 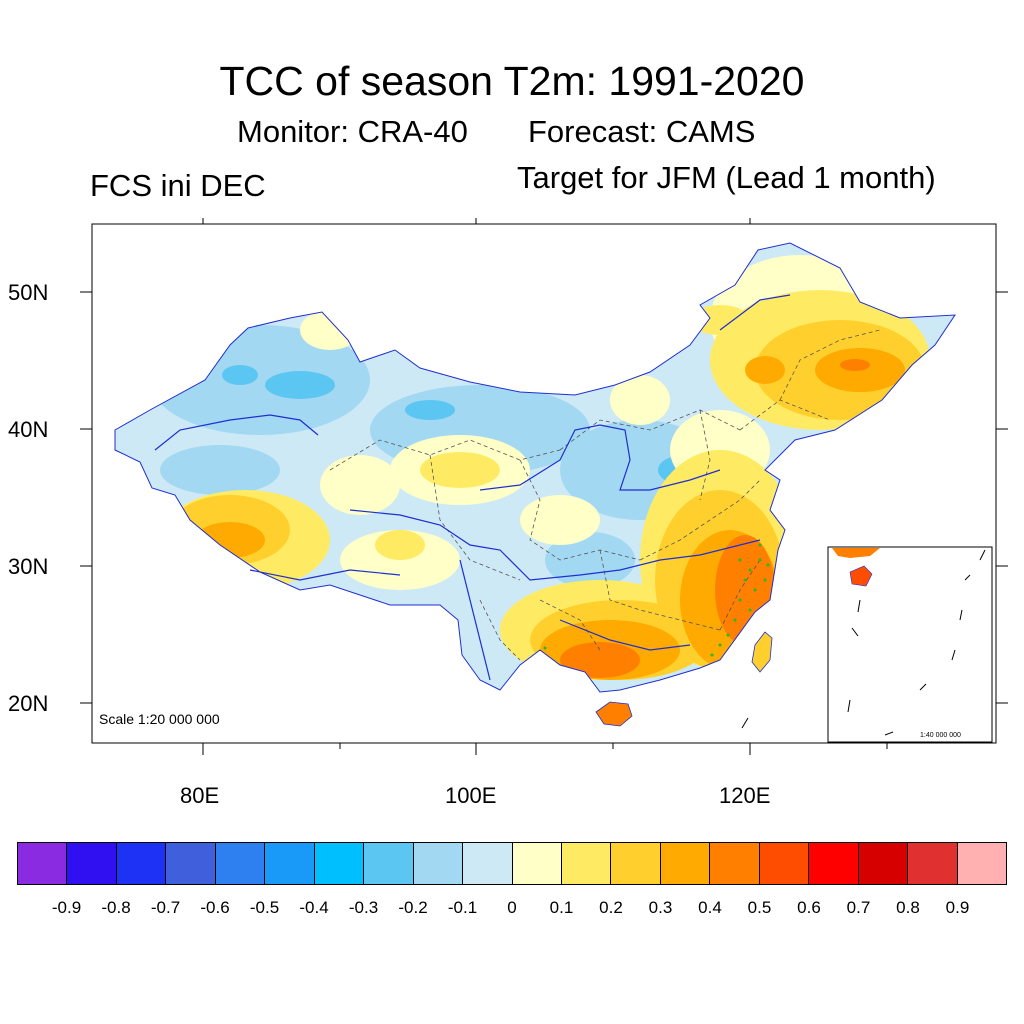 I want to click on inset-hainan, so click(x=861, y=576).